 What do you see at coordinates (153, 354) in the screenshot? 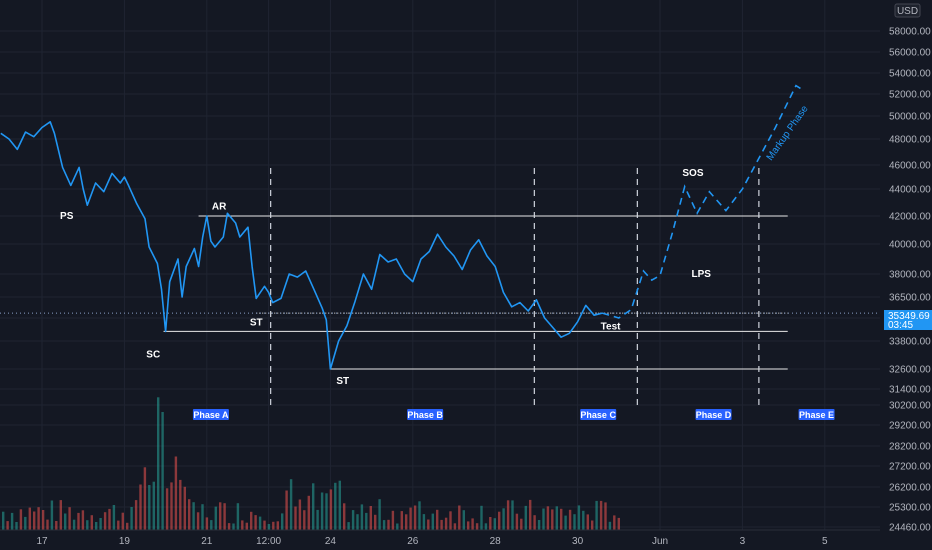
I see `annotation-label: SC` at bounding box center [153, 354].